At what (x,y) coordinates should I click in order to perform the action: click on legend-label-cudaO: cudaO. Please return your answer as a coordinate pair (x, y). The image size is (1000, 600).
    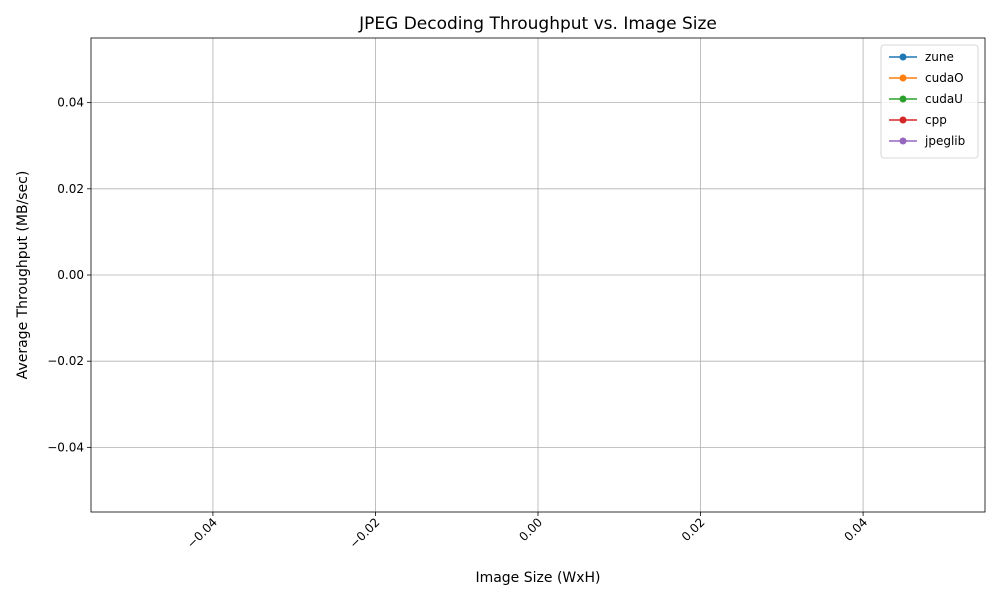
    Looking at the image, I should click on (944, 78).